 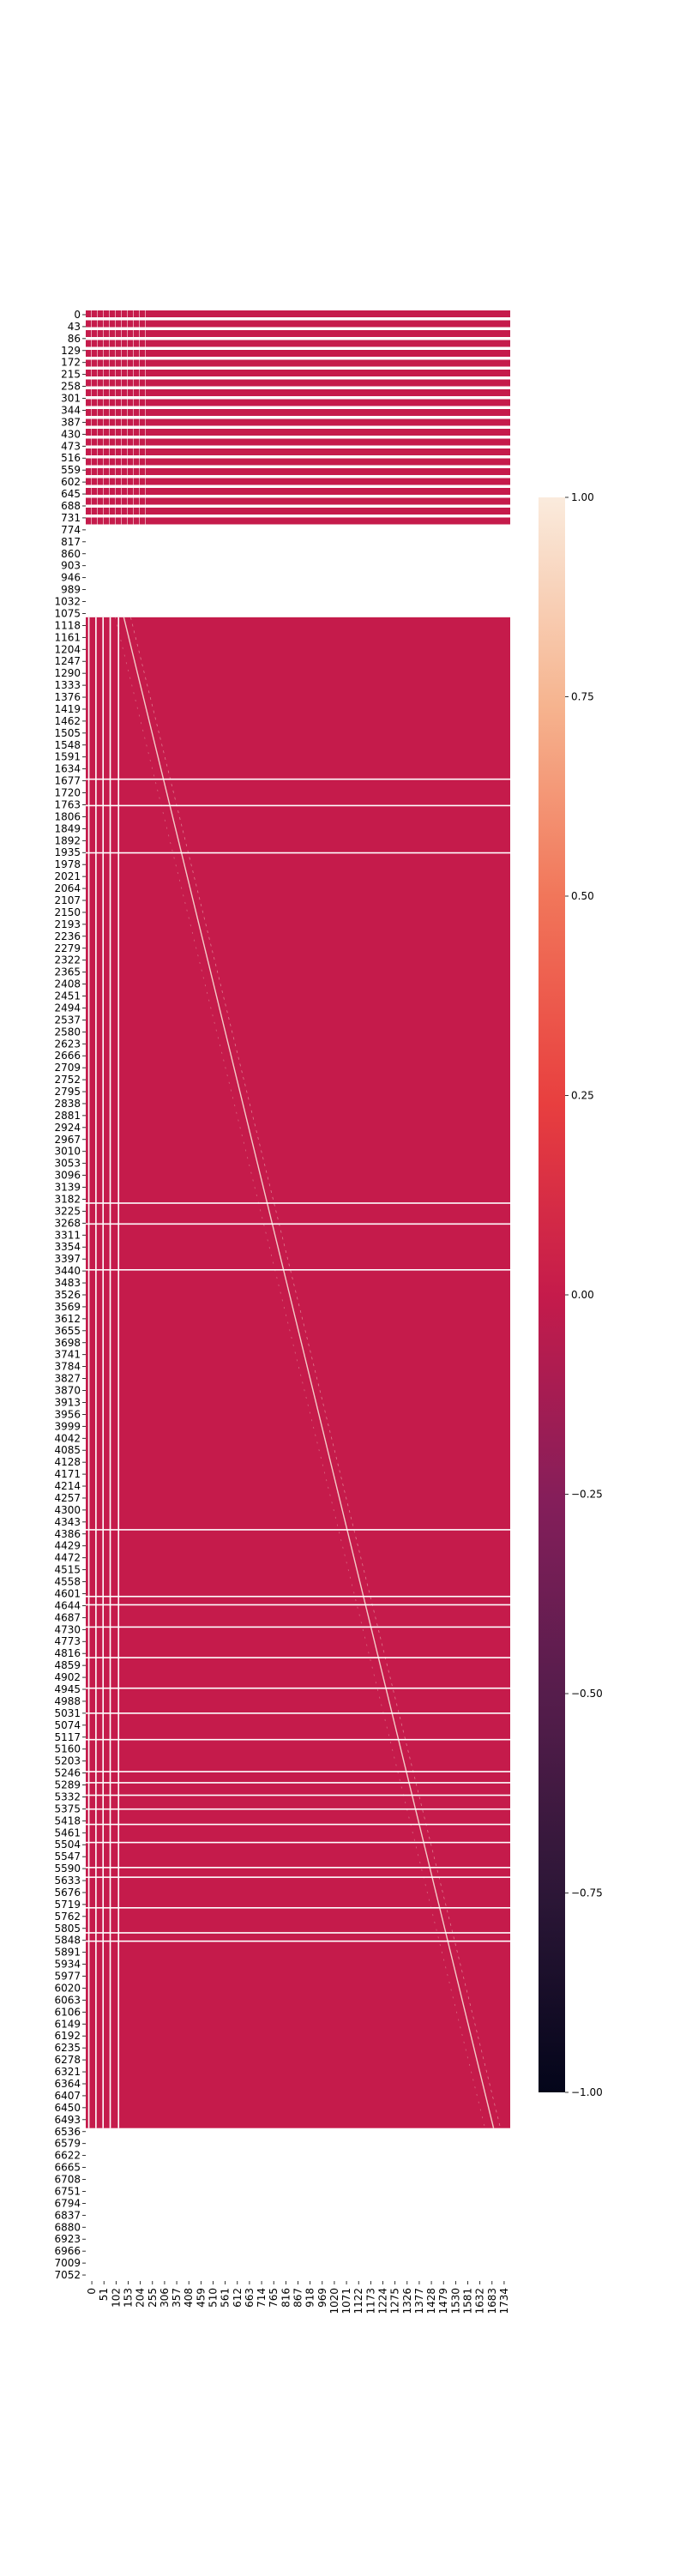 I want to click on colorbar-tick-label: 1.00, so click(x=583, y=497).